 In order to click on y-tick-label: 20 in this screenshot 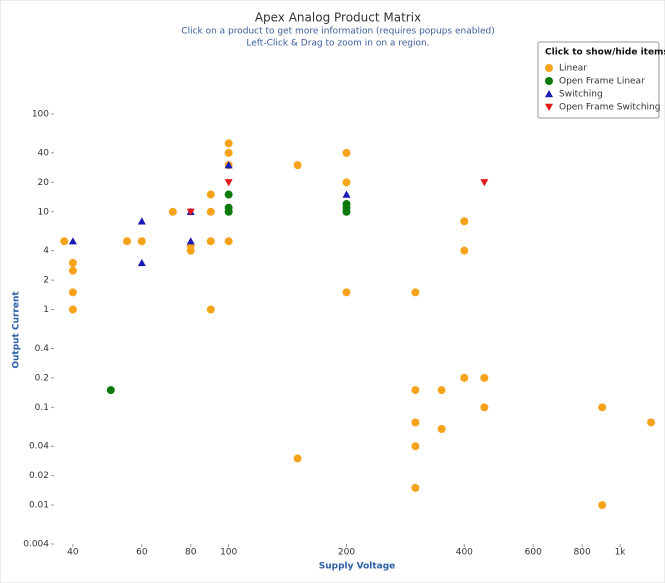, I will do `click(44, 183)`.